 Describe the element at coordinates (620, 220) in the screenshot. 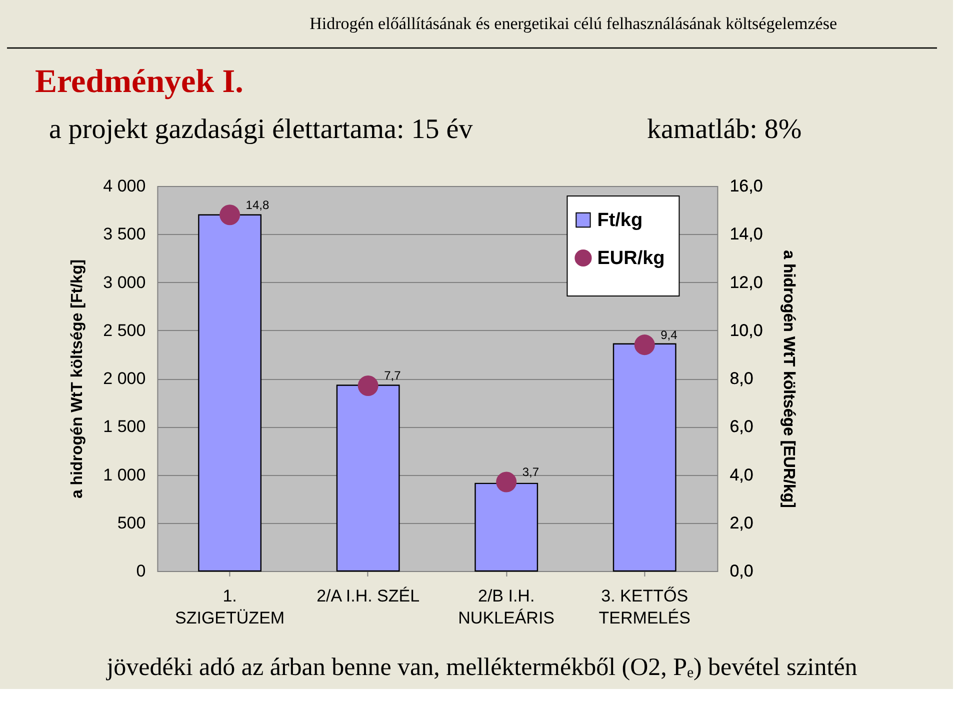

I see `legend-label: Ft/kg` at that location.